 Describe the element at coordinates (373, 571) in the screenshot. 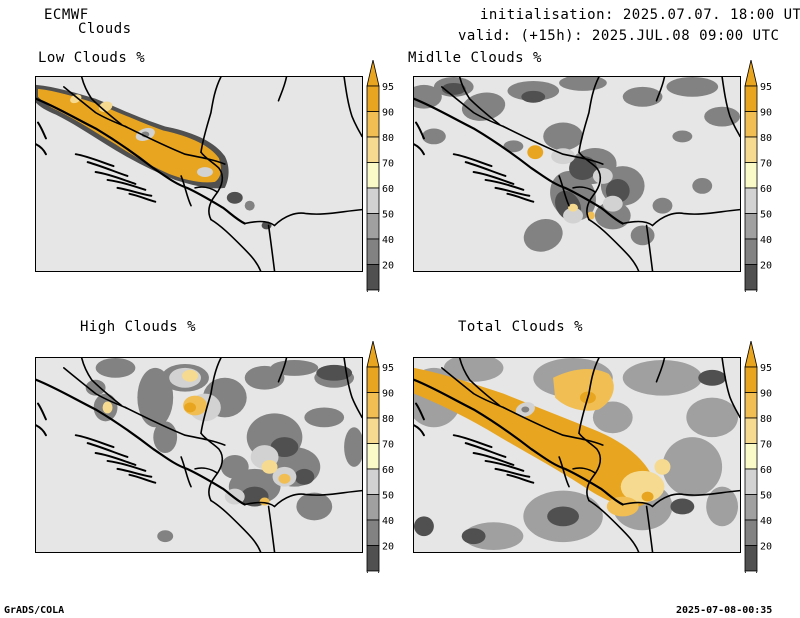

I see `colorbar-arrow-bottom` at that location.